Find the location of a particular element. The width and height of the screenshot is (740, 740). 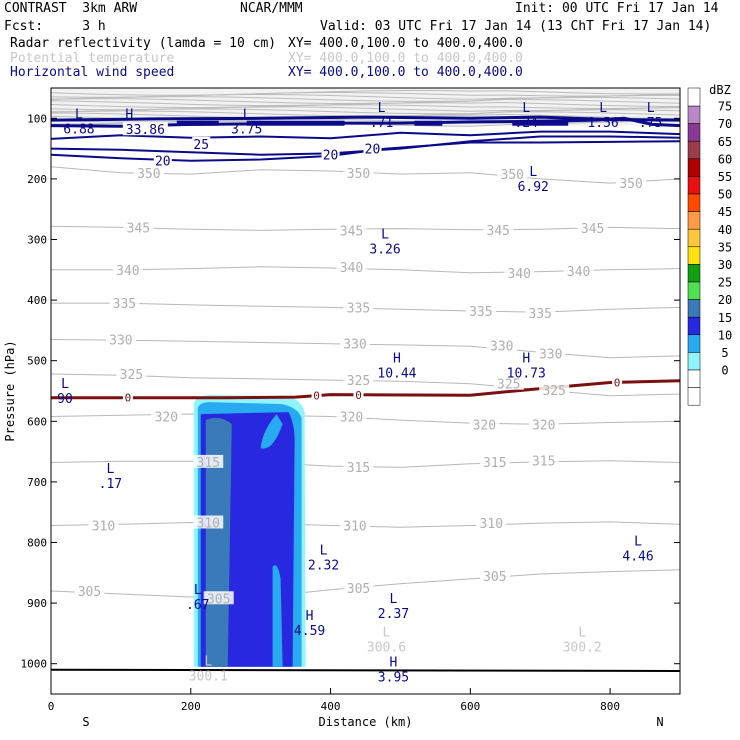

wind-contour is located at coordinates (365, 135).